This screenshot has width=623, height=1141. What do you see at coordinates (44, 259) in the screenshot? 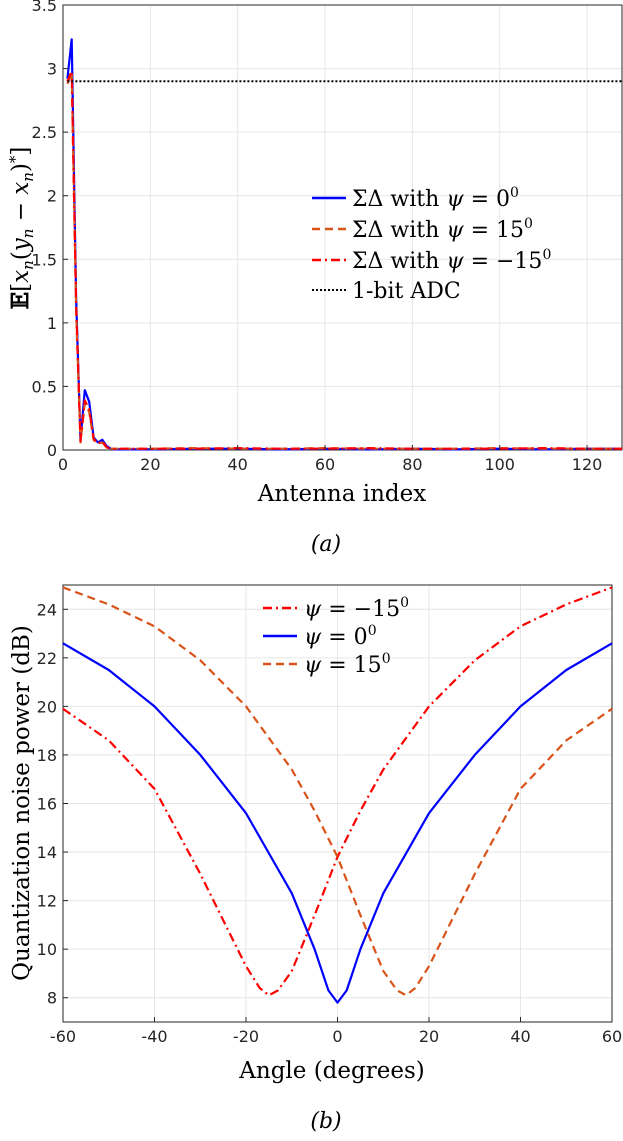
I see `y-tick-label: 1.5` at bounding box center [44, 259].